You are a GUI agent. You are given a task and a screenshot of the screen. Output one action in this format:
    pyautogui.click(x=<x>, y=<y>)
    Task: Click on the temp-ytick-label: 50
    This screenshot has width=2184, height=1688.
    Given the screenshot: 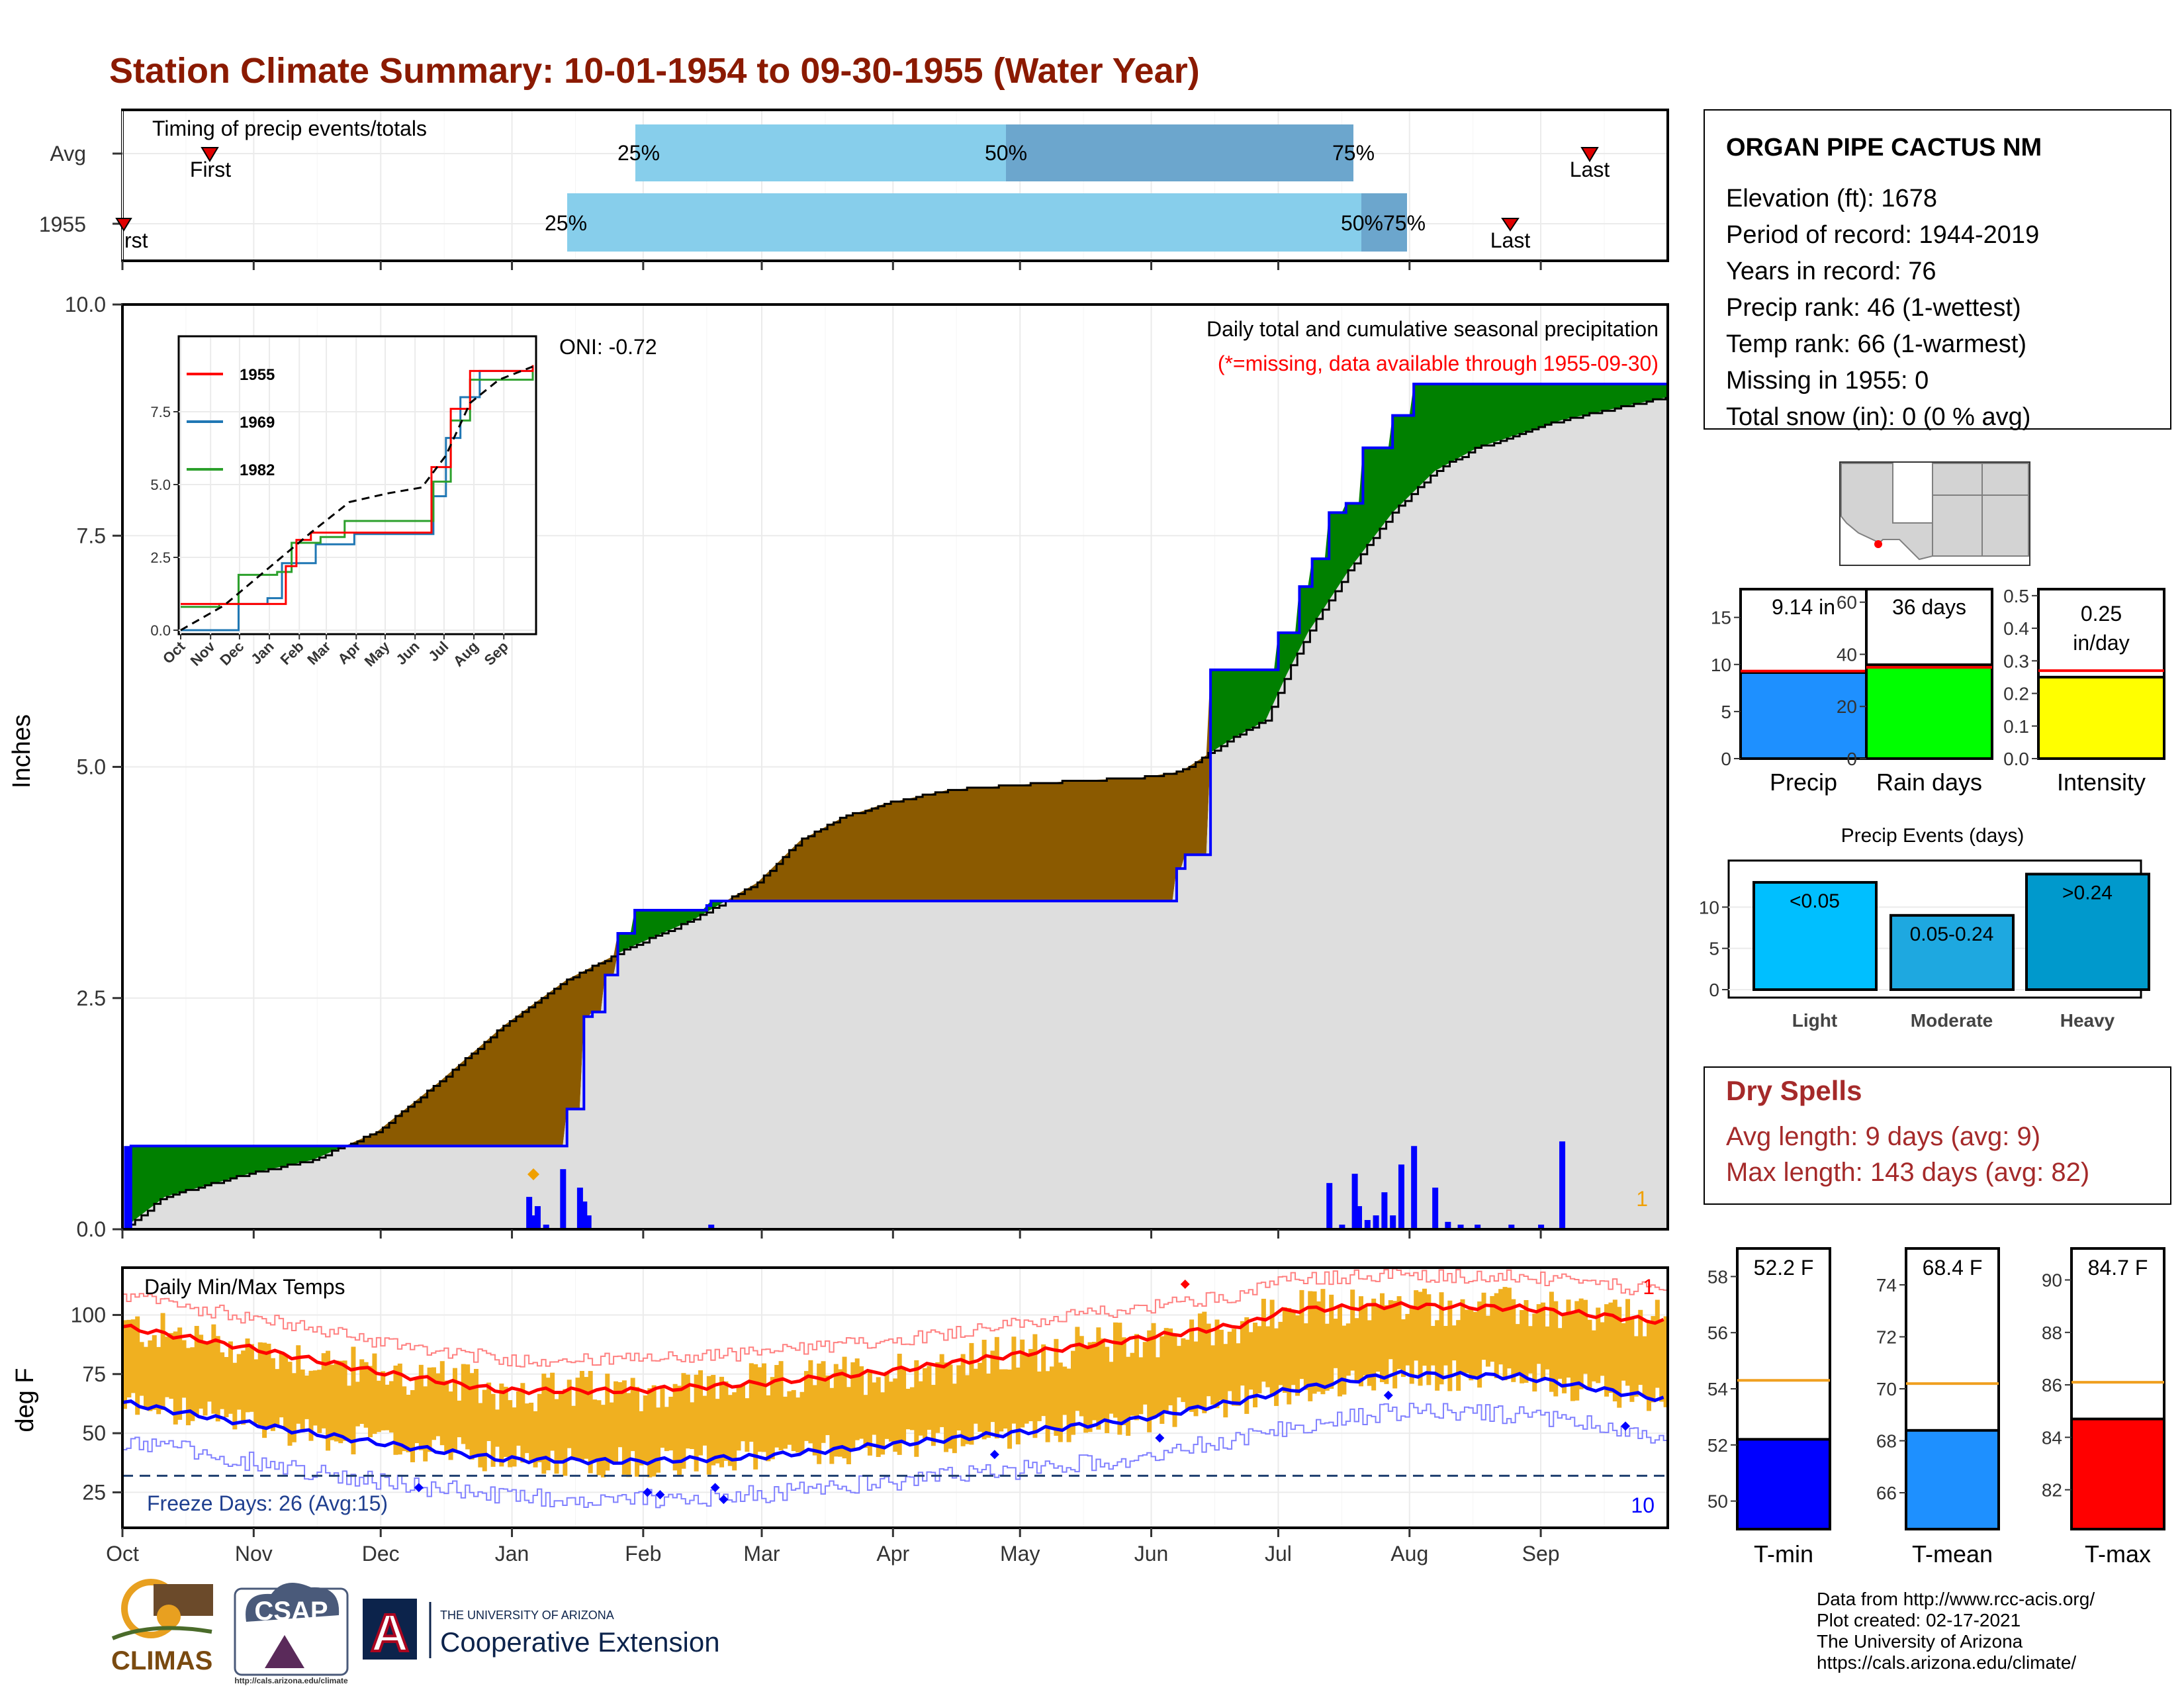 What is the action you would take?
    pyautogui.click(x=94, y=1433)
    